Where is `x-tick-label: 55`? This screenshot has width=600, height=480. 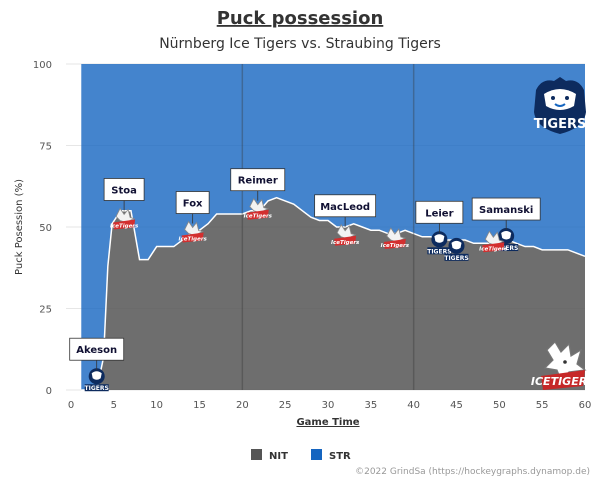
x-tick-label: 55 is located at coordinates (542, 405).